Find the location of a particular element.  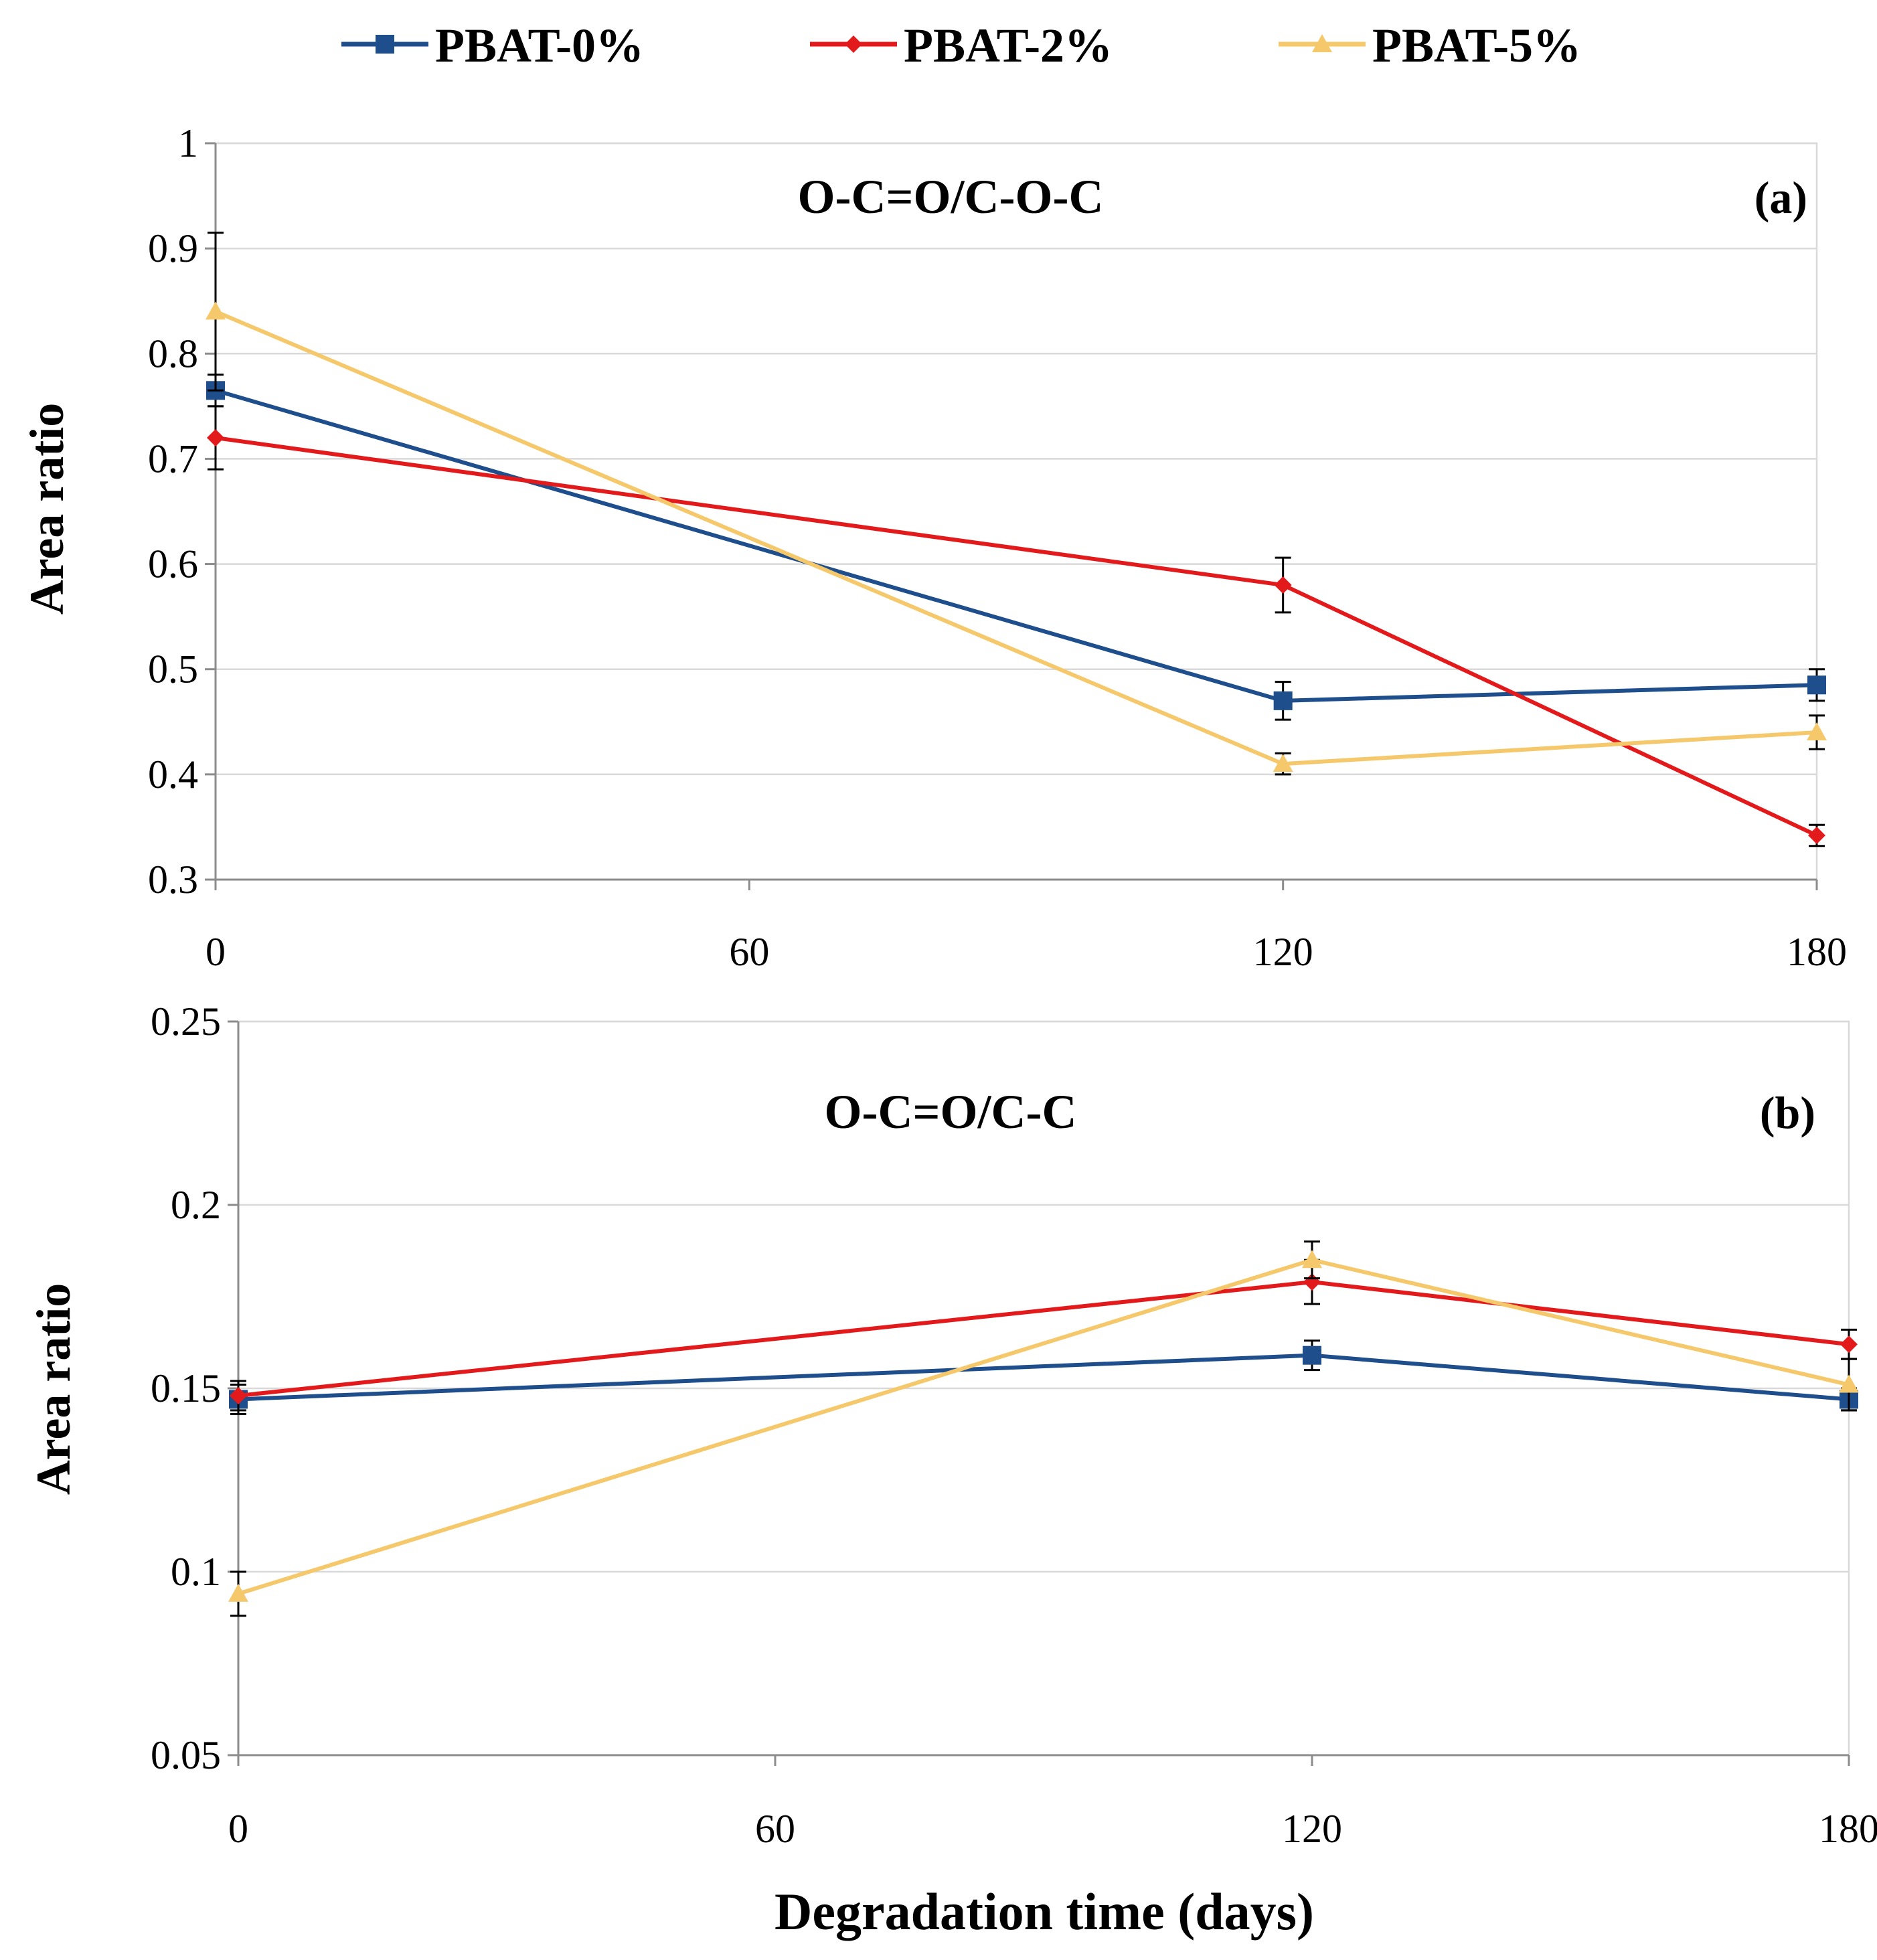

panel-b-series-pbat-0-point is located at coordinates (1312, 1355).